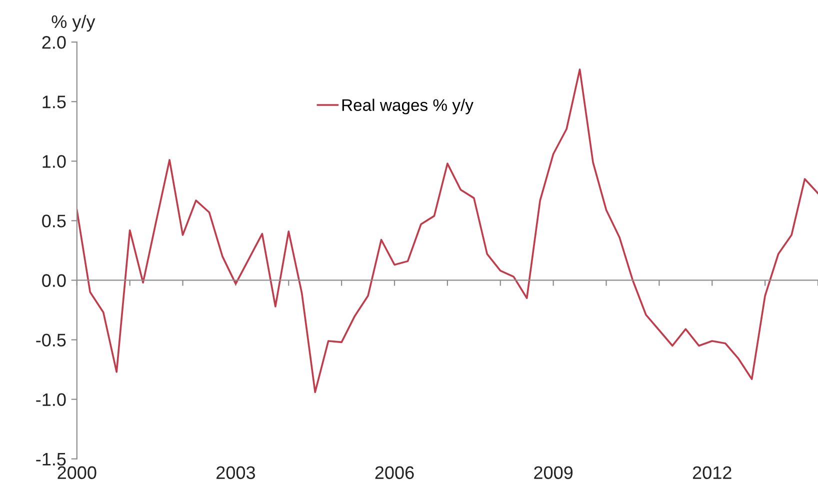 This screenshot has width=818, height=495. What do you see at coordinates (553, 473) in the screenshot?
I see `x-tick-label: 2009` at bounding box center [553, 473].